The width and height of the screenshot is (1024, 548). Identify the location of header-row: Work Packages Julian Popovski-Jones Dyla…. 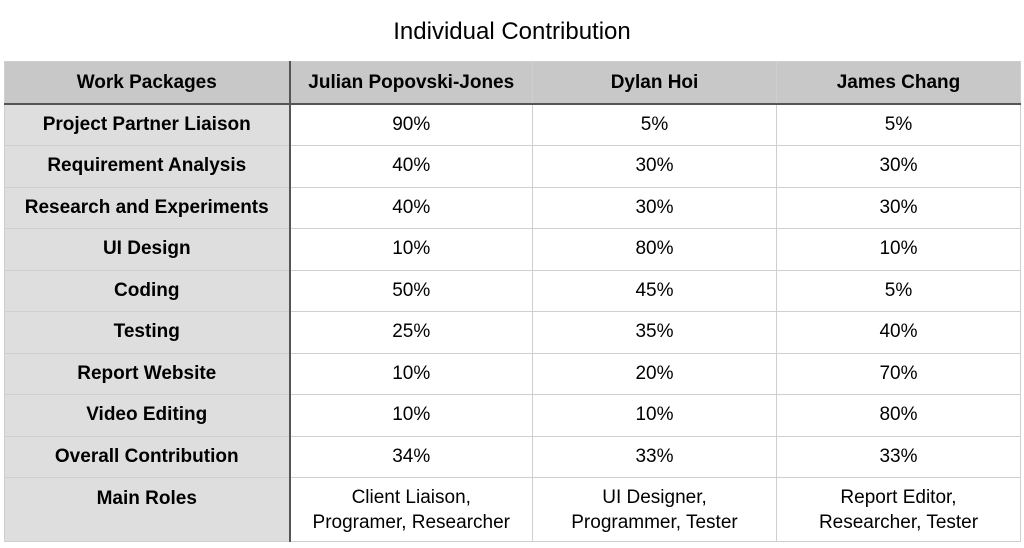
(512, 83).